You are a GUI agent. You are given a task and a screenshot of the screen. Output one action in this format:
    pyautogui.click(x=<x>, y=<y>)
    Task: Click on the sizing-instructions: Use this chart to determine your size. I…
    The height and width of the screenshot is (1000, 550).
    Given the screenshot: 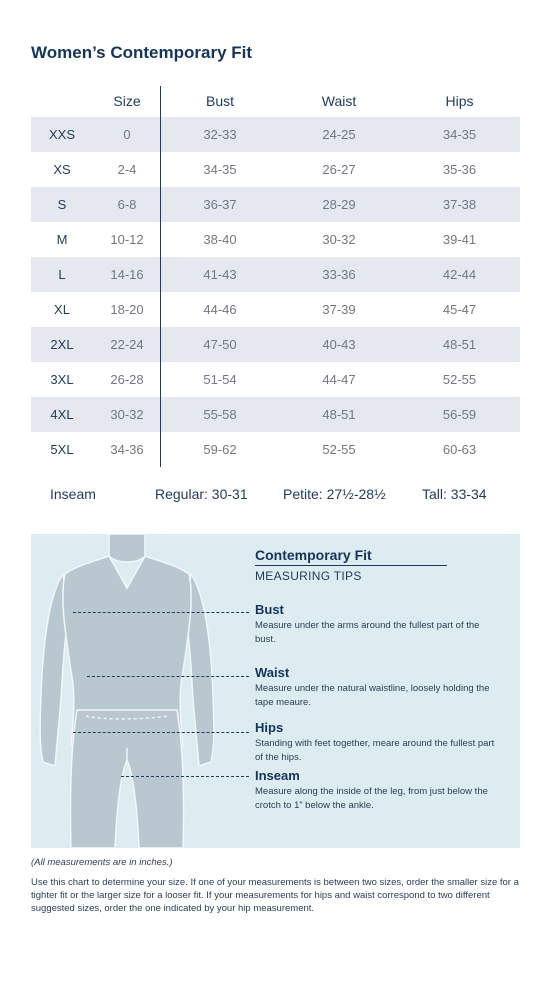 What is the action you would take?
    pyautogui.click(x=275, y=895)
    